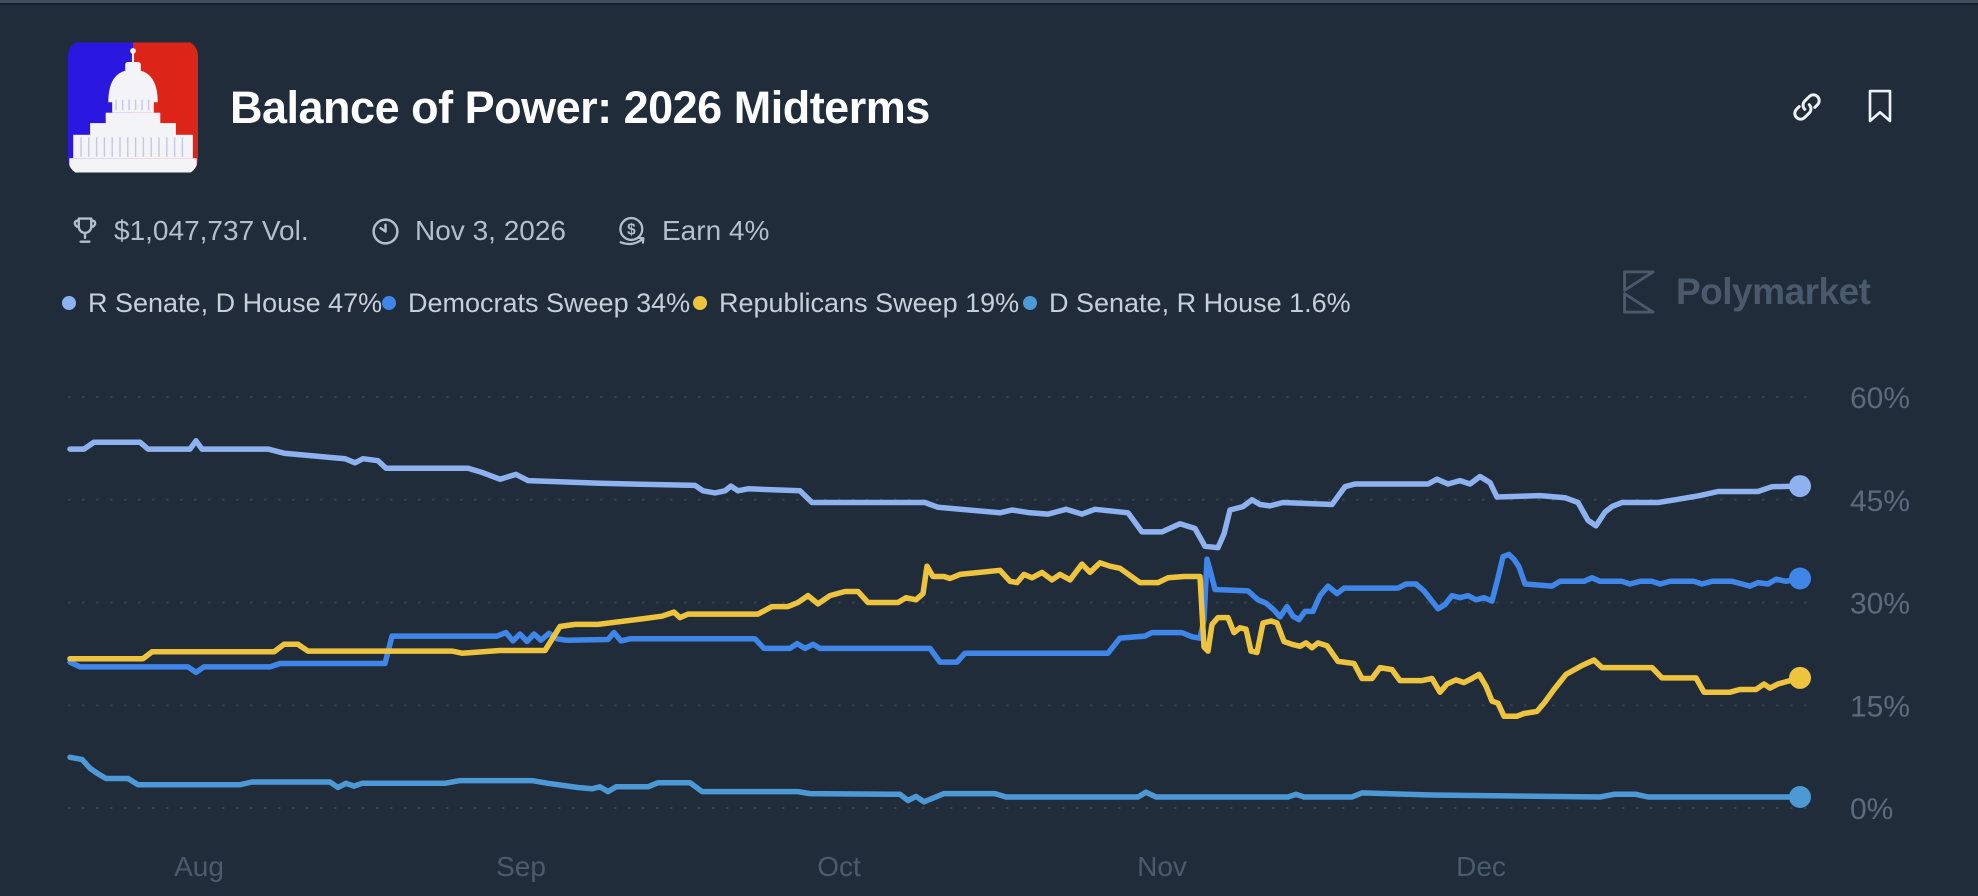  I want to click on legend-item-d-senate-r-house: D Senate, R House 1.6%, so click(1187, 302).